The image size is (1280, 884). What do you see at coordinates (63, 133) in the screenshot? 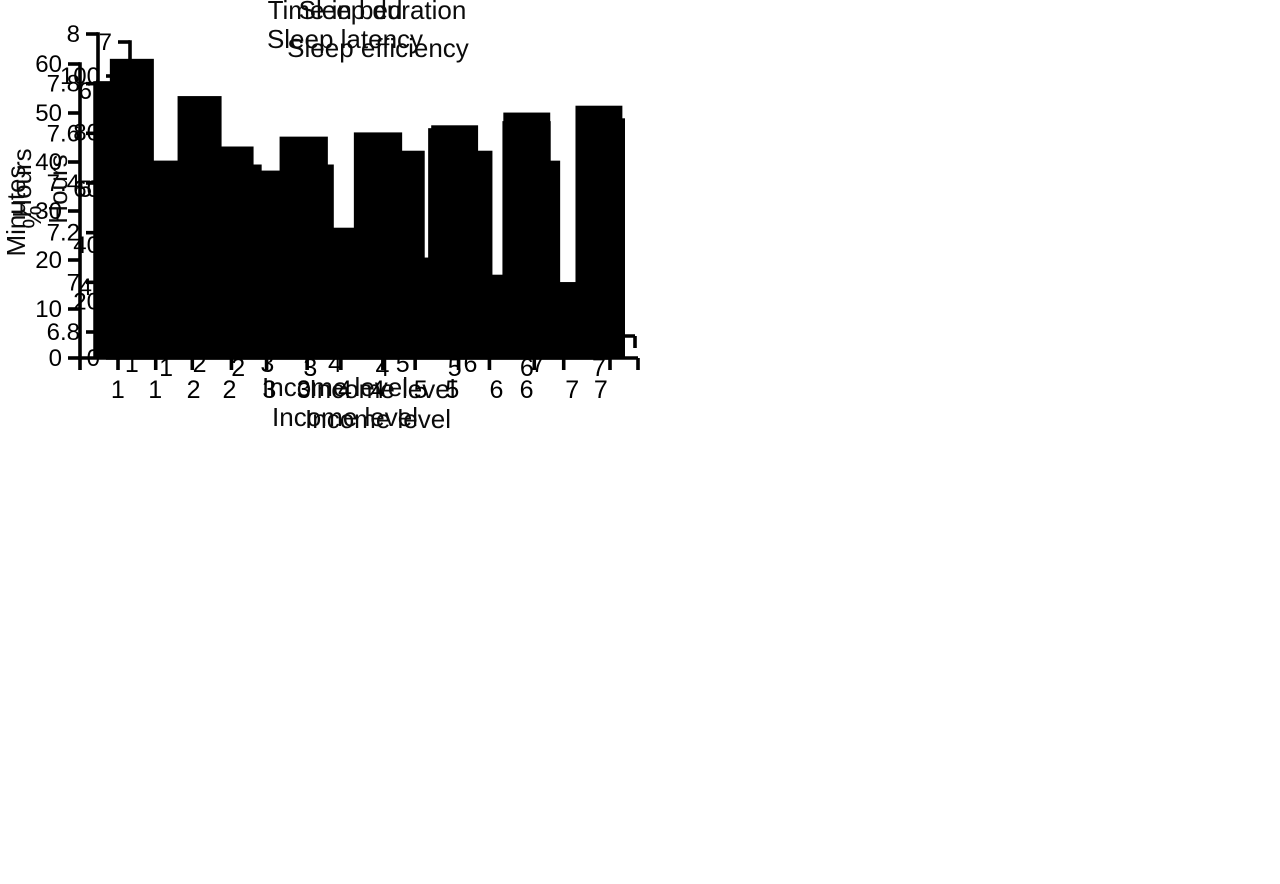
I see `y-tick-label: 7.6` at bounding box center [63, 133].